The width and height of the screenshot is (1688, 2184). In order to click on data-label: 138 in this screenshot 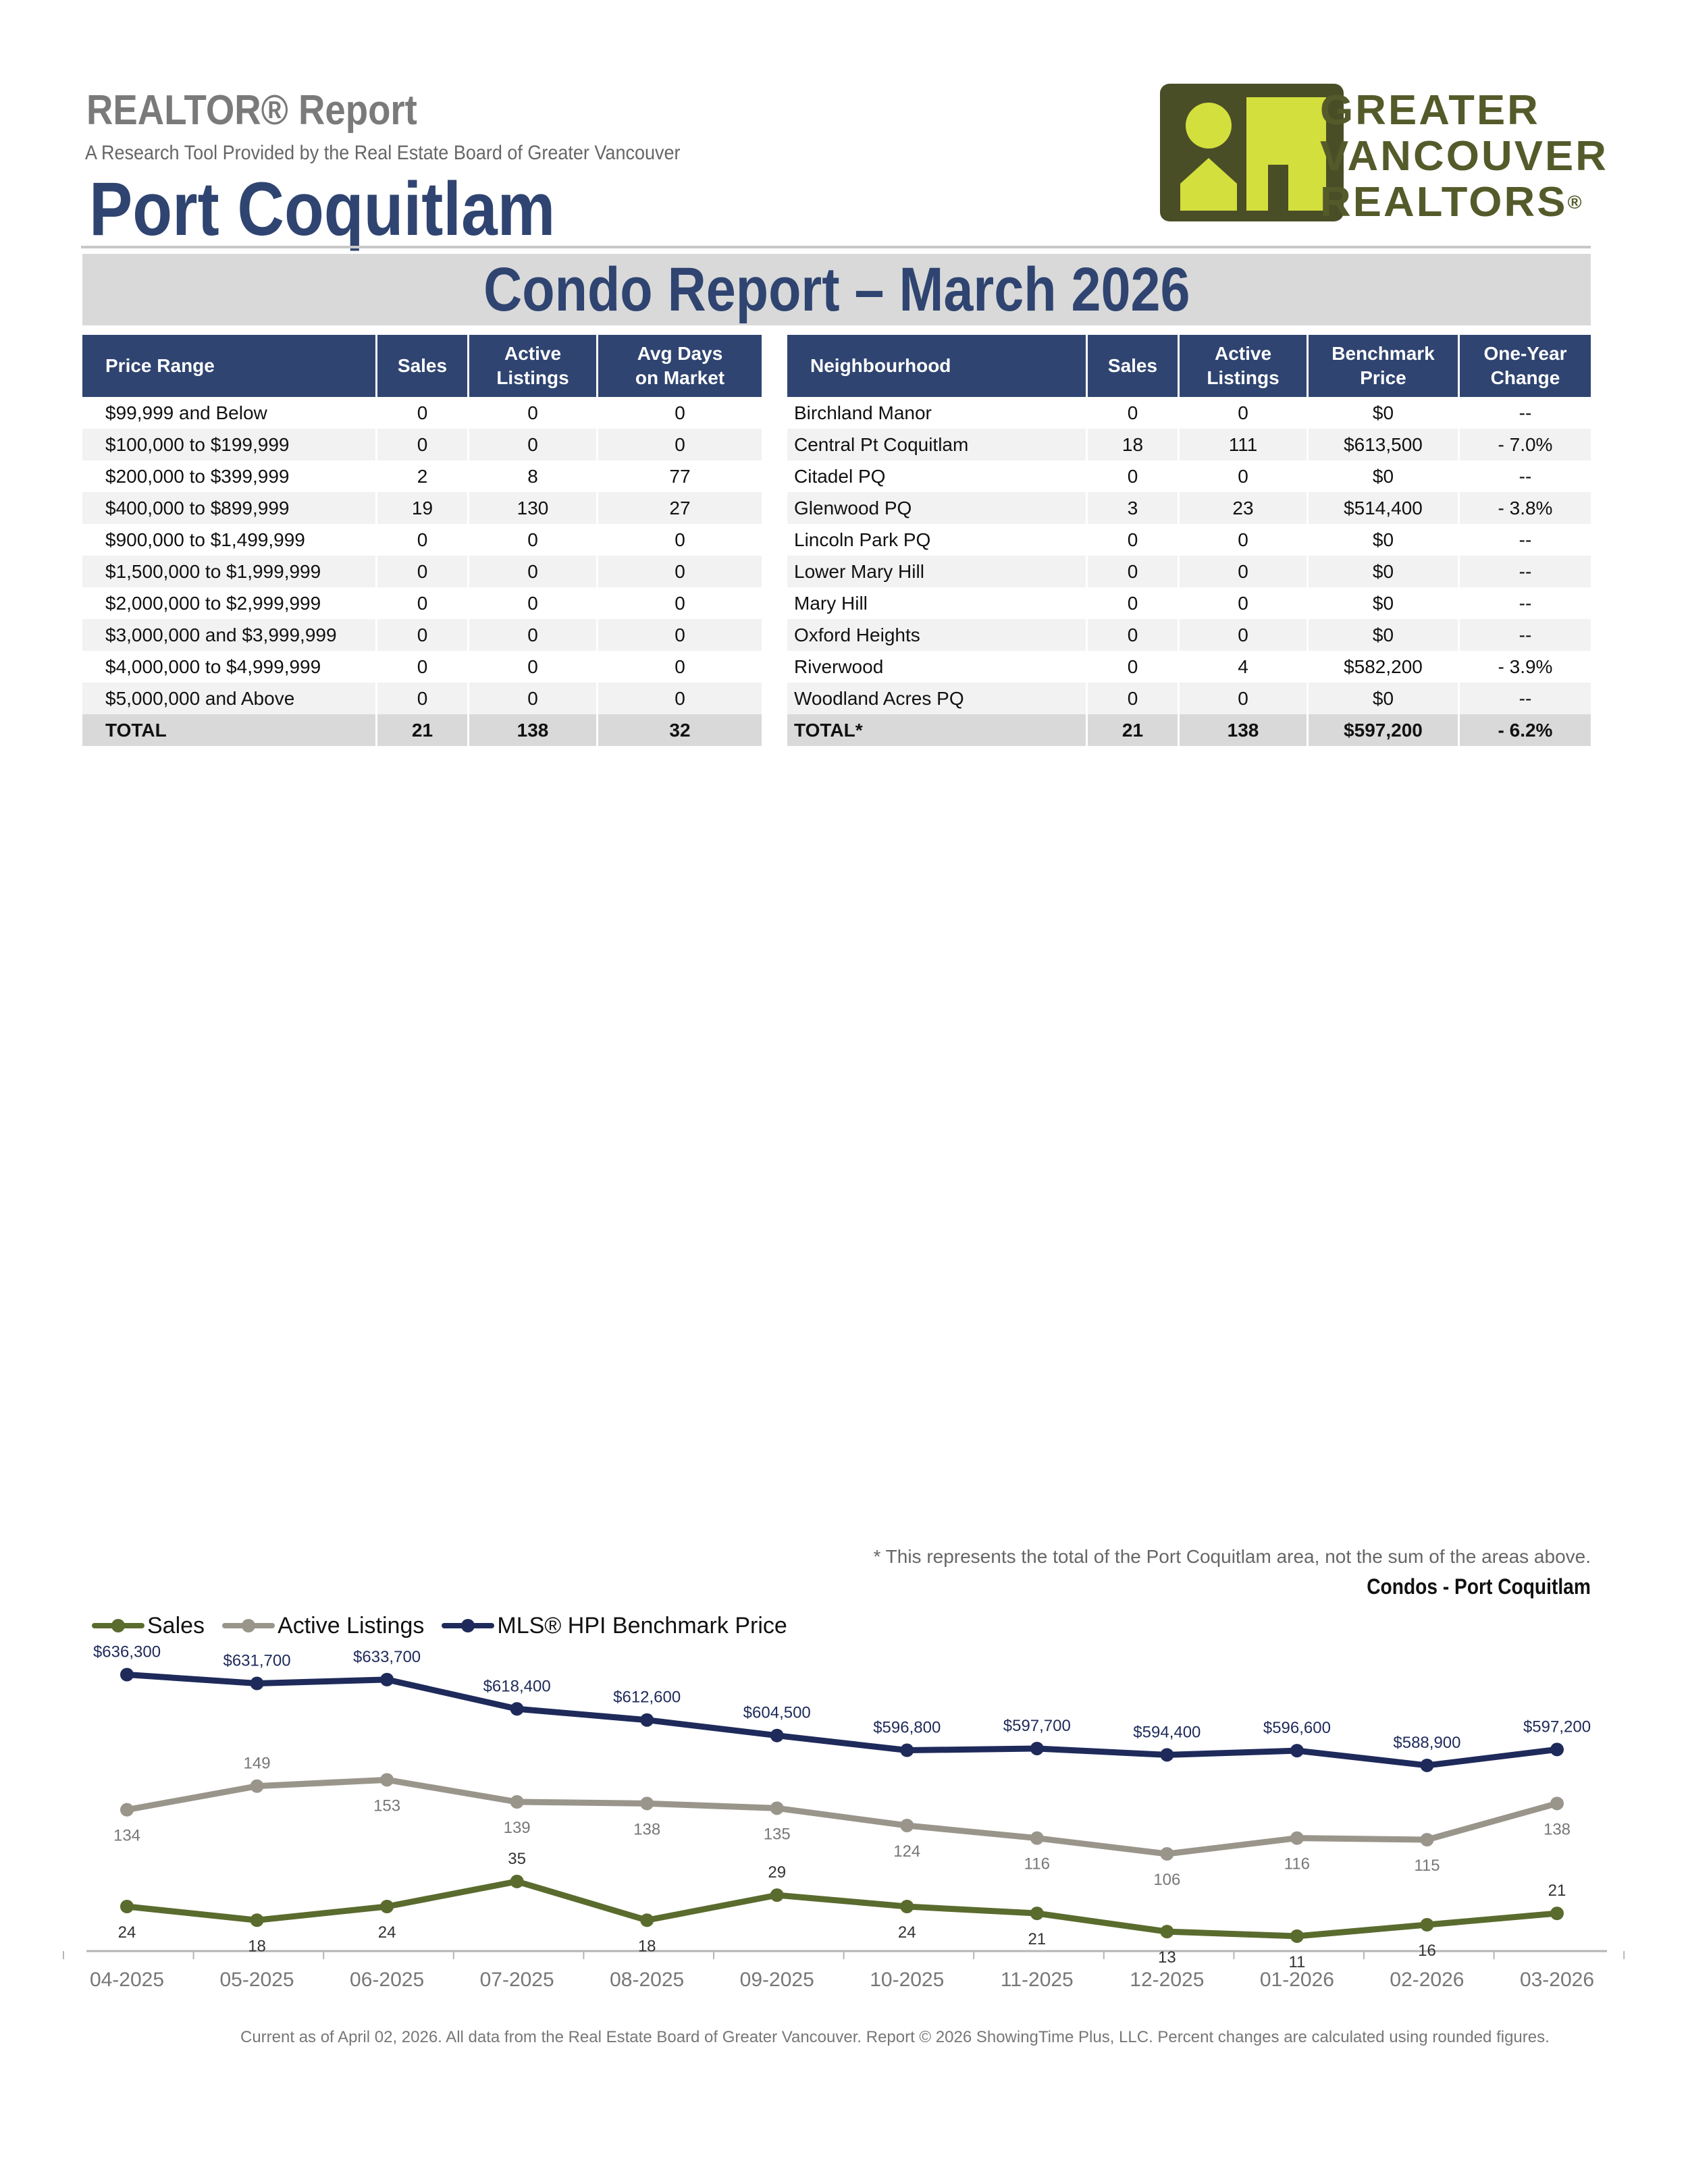, I will do `click(646, 1829)`.